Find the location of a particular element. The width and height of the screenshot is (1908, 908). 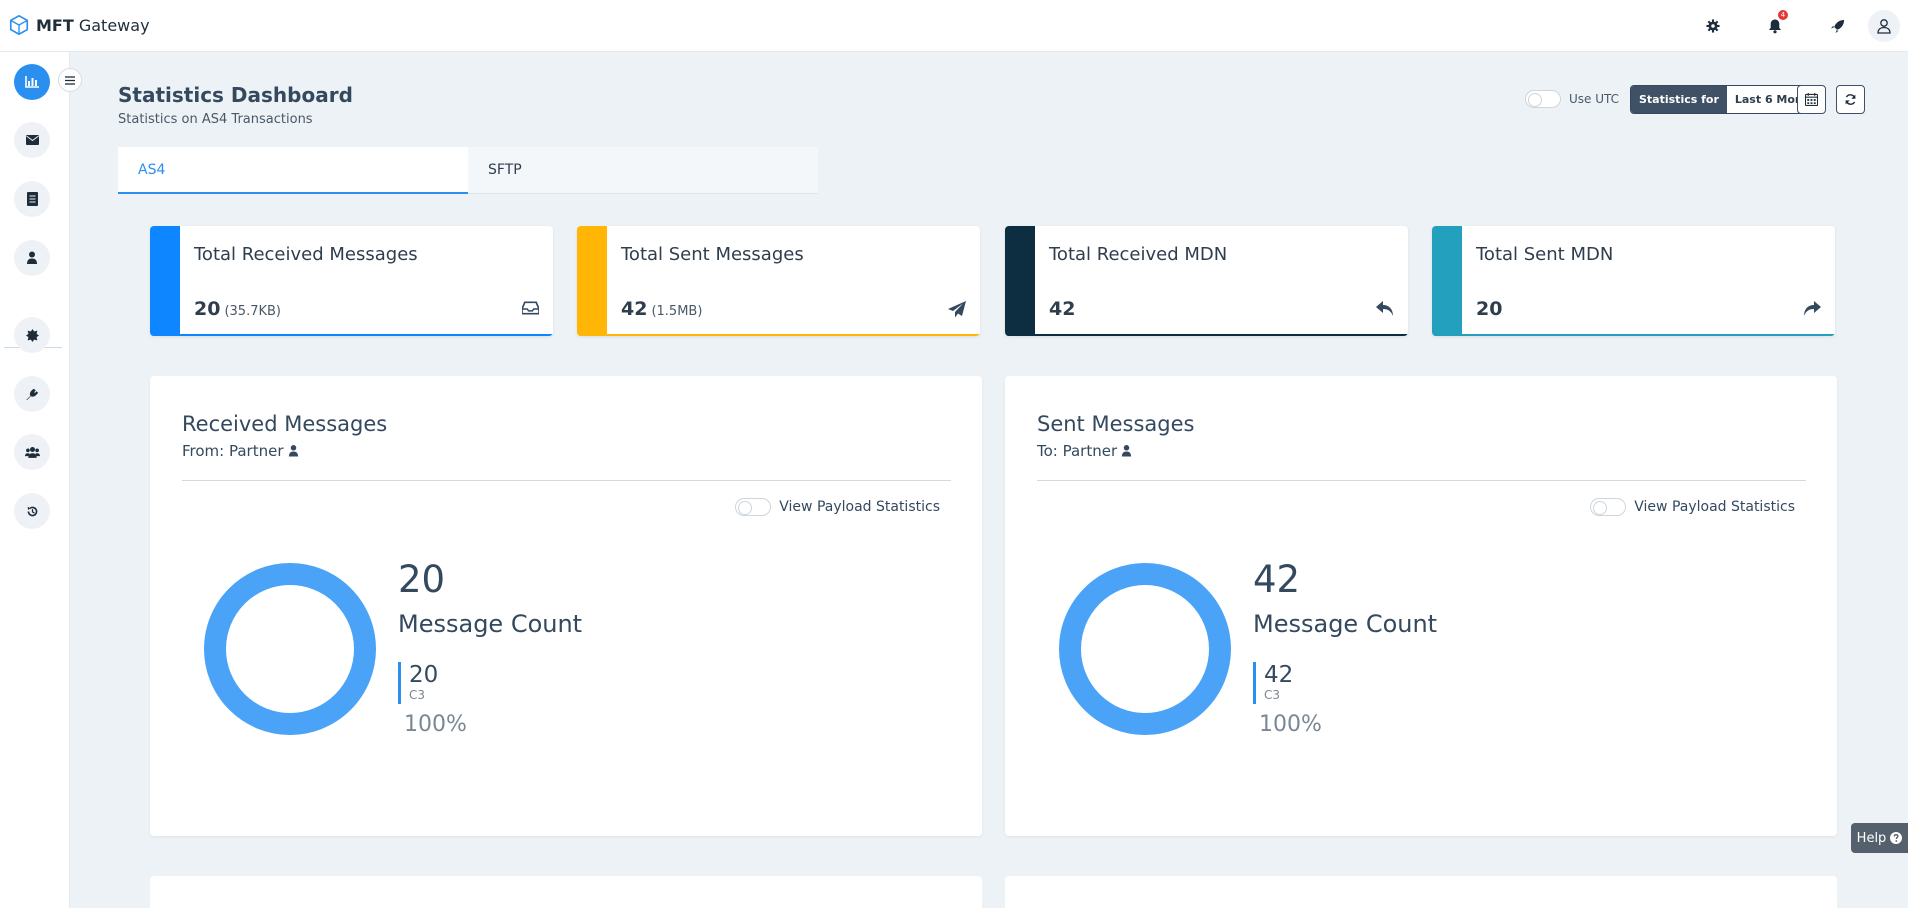

sidebar-item-documents is located at coordinates (32, 199).